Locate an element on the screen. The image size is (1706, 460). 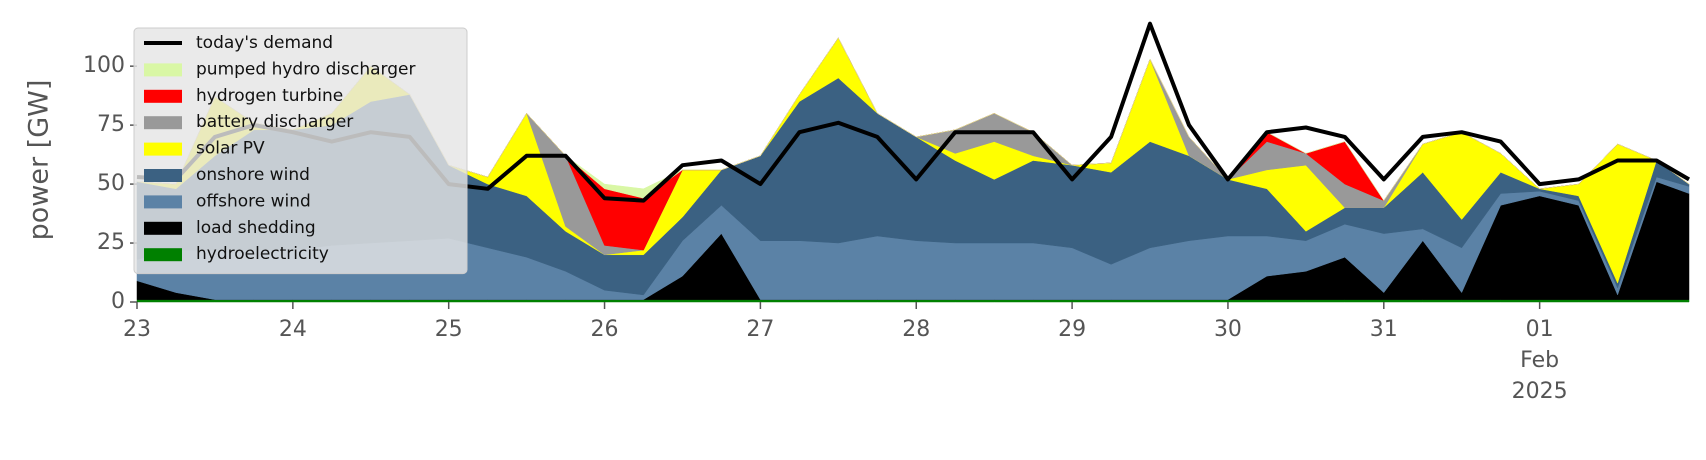
y-tick-label: 0 is located at coordinates (118, 301).